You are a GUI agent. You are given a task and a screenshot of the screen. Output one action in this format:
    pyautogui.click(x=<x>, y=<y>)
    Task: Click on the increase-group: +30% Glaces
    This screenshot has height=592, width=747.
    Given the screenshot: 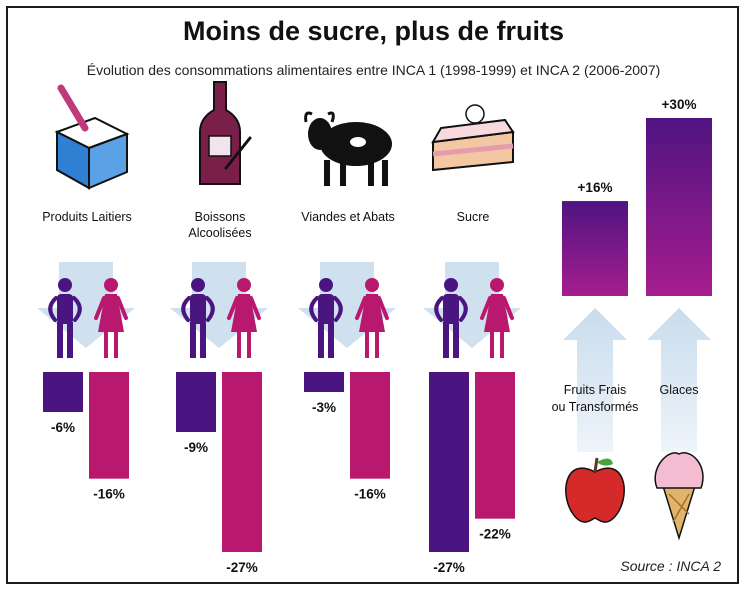 What is the action you would take?
    pyautogui.click(x=679, y=319)
    